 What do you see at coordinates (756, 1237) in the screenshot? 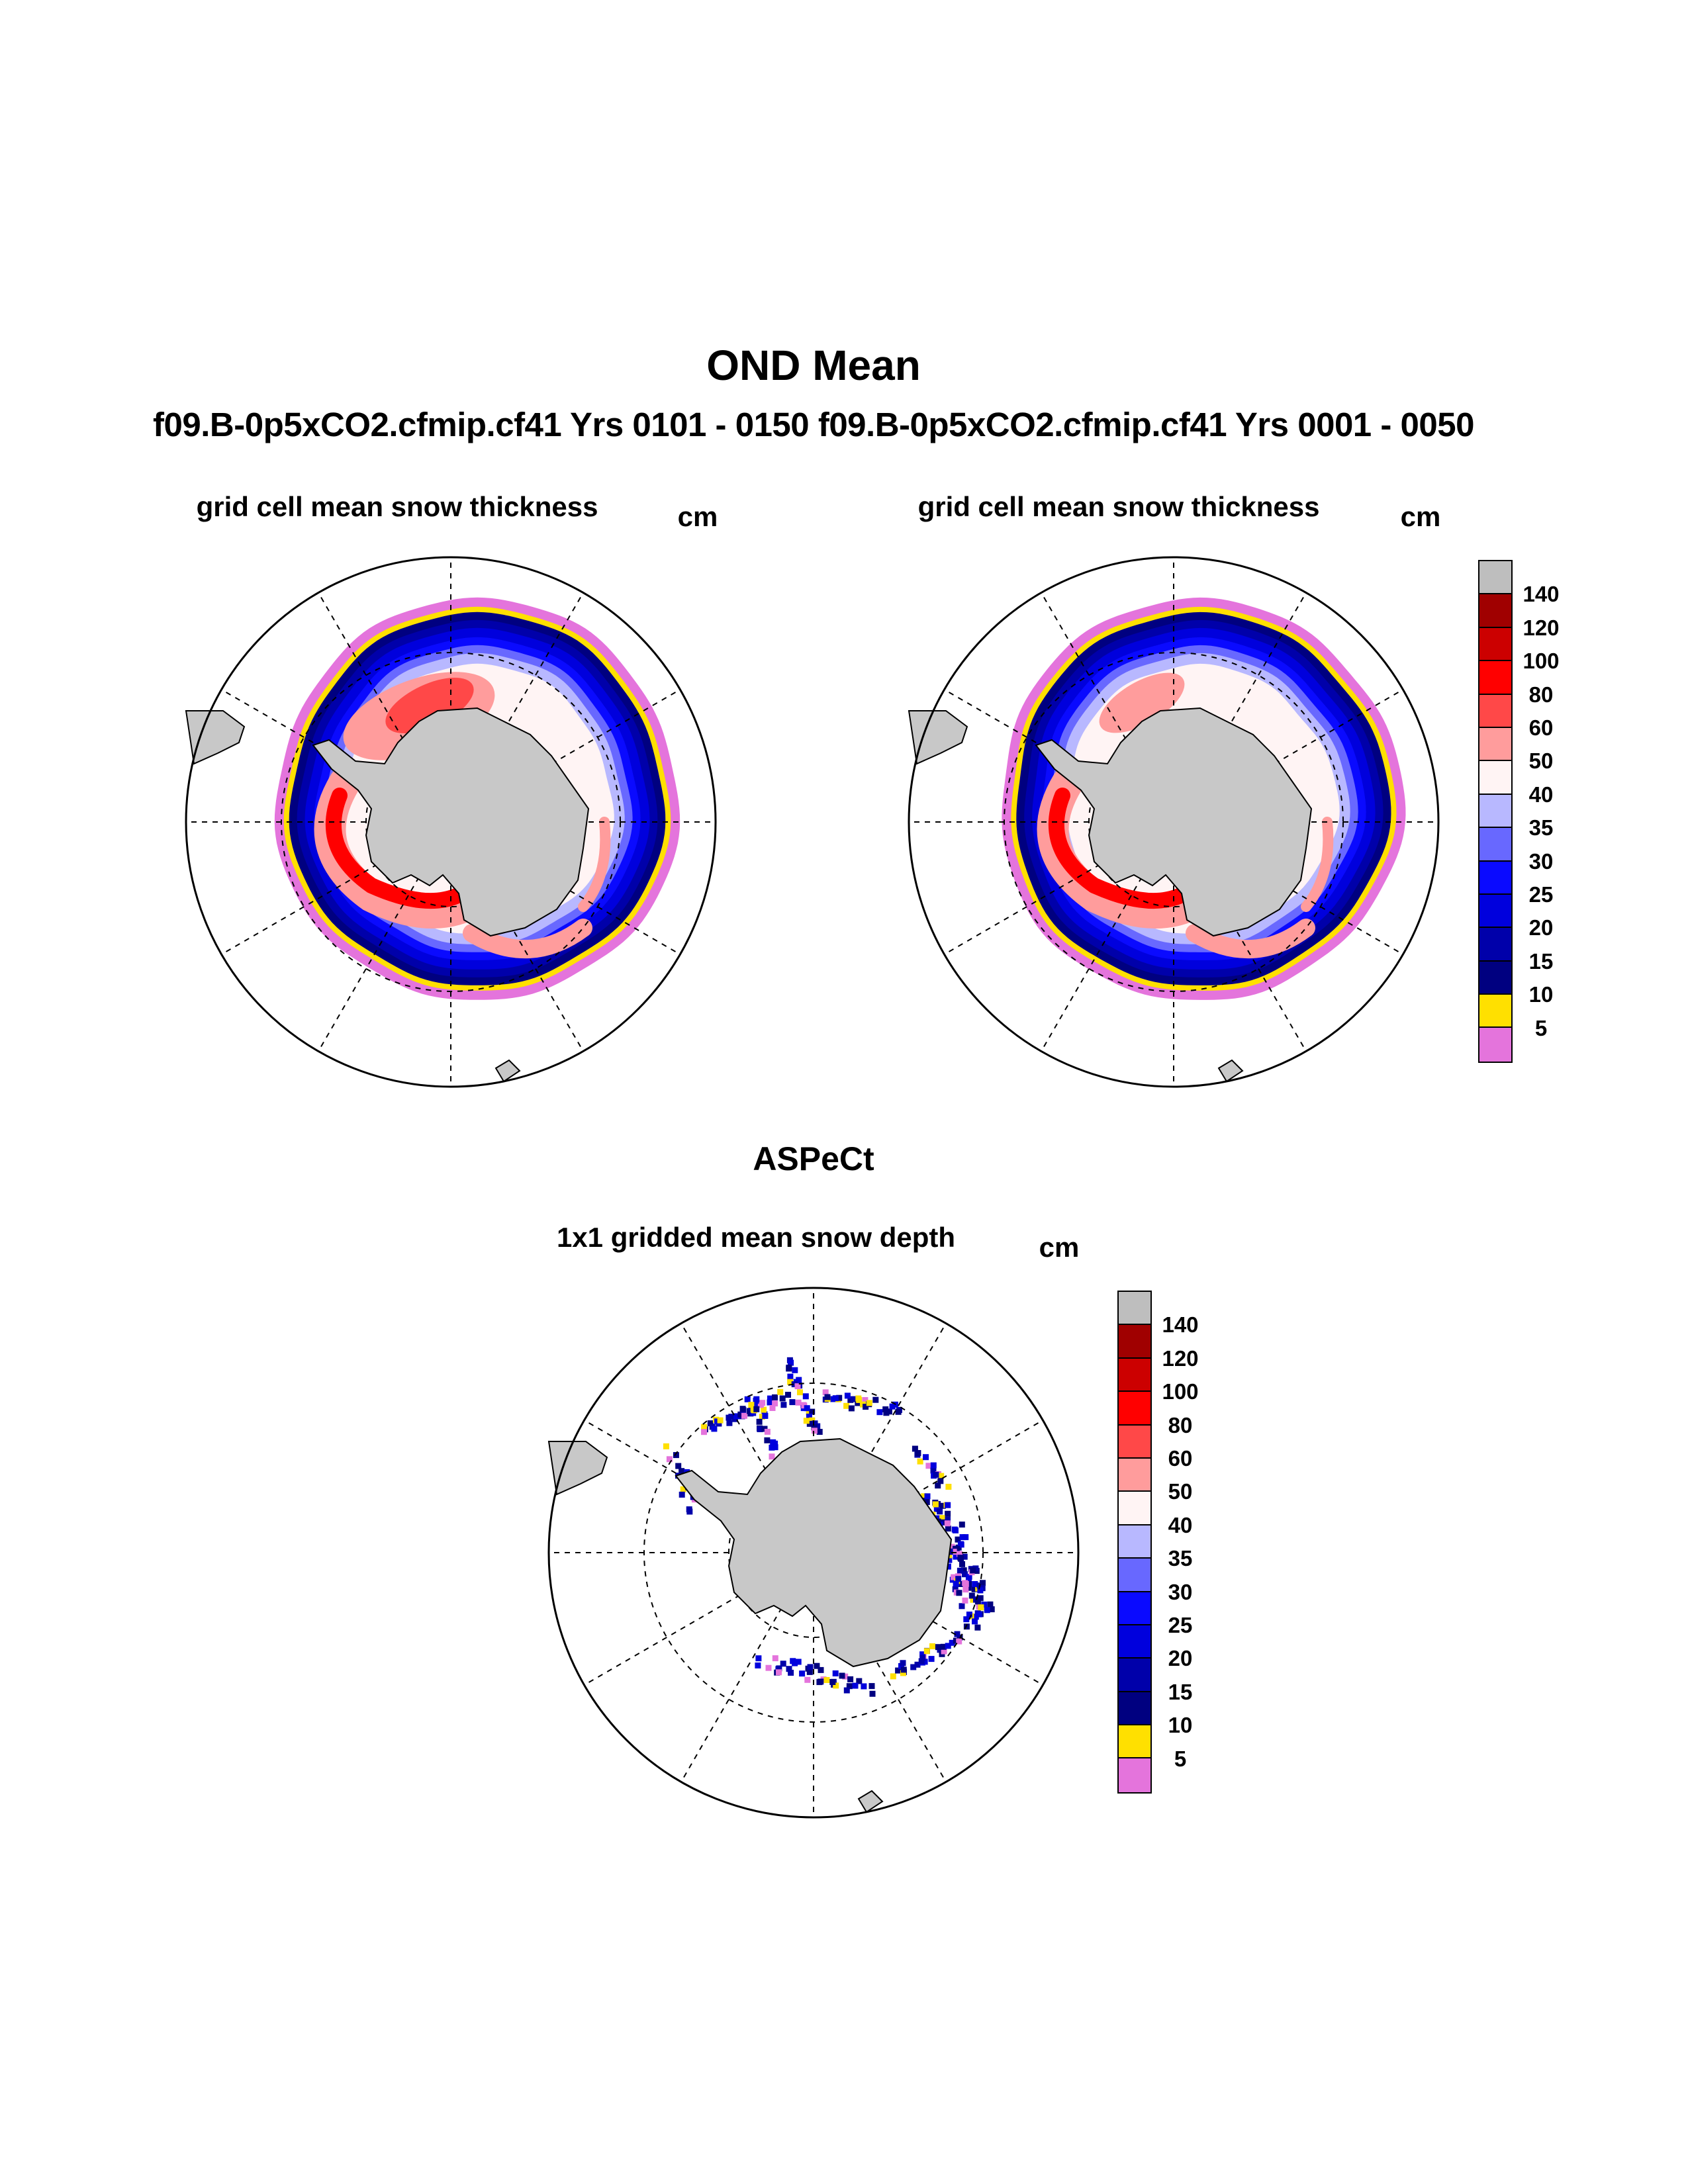
I see `obs-panel-title: 1x1 gridded mean snow depth` at bounding box center [756, 1237].